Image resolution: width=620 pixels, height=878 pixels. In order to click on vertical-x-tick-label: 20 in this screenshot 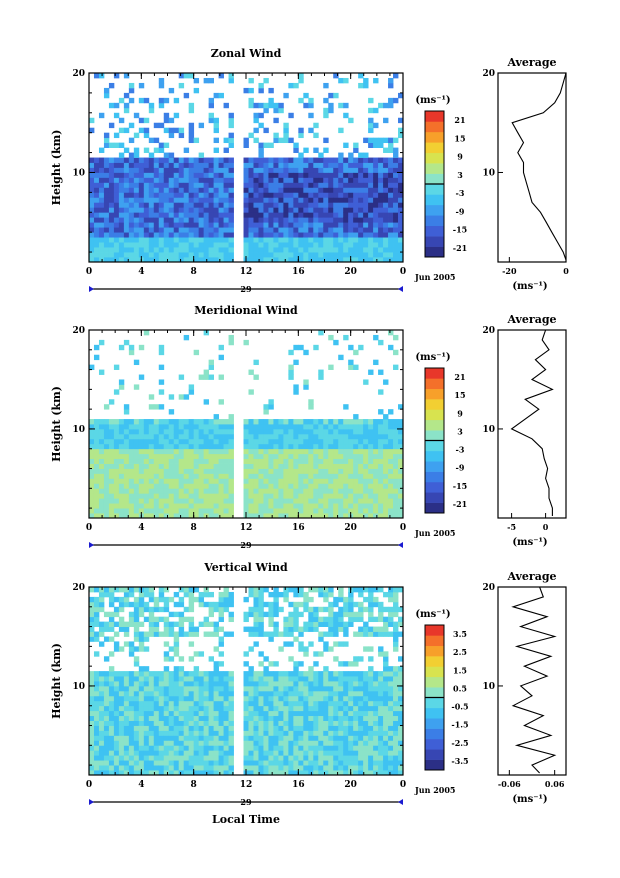, I will do `click(350, 785)`.